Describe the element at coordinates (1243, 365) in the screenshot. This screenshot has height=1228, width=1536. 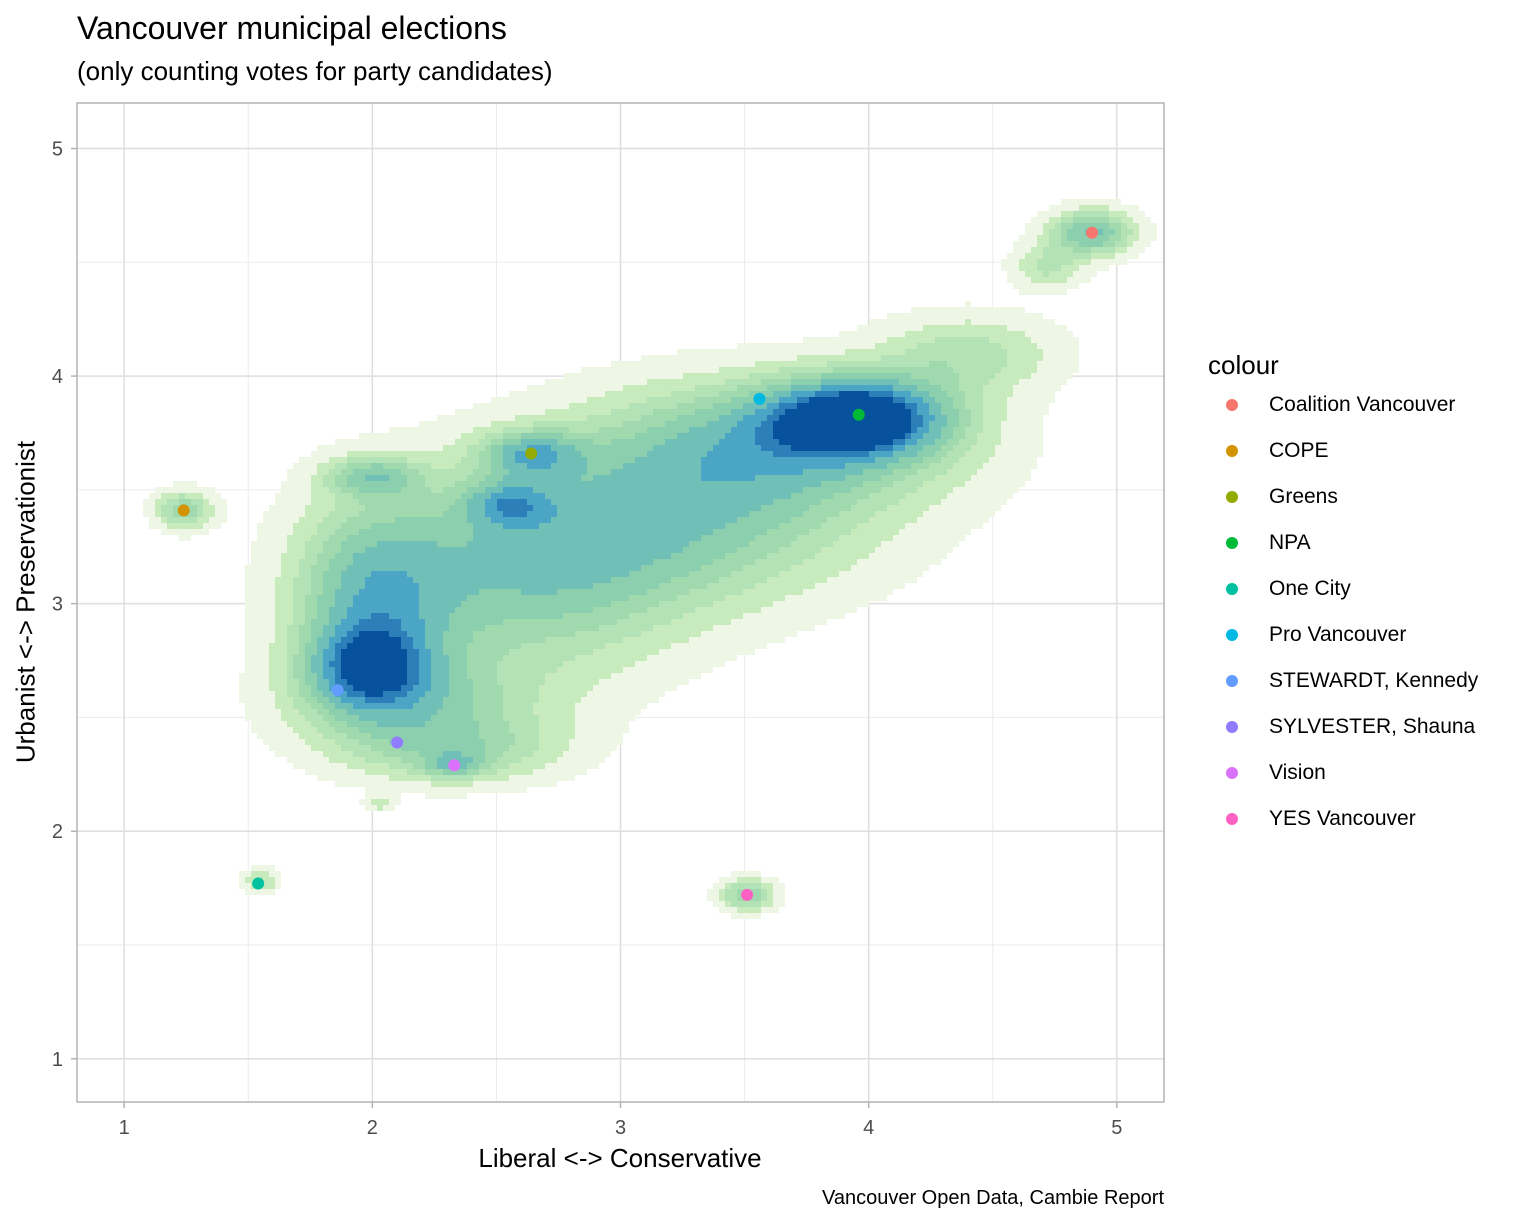
I see `legend-title: colour` at that location.